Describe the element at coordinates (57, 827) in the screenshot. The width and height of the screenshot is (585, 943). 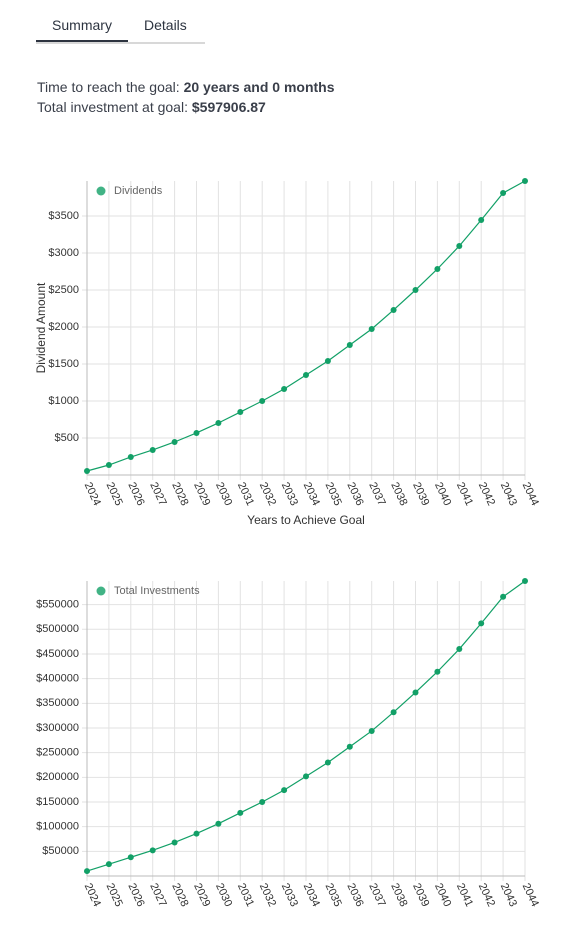
I see `y-tick-label: $100000` at that location.